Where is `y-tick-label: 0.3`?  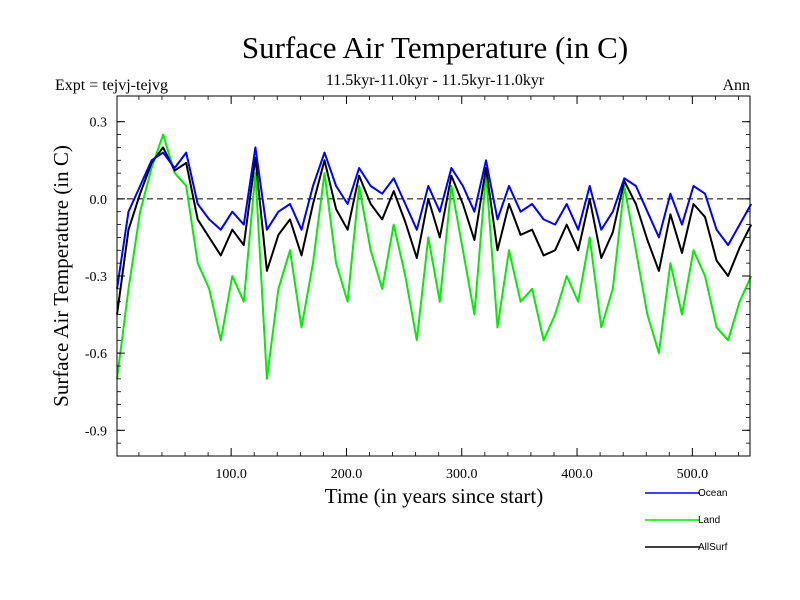 y-tick-label: 0.3 is located at coordinates (99, 123).